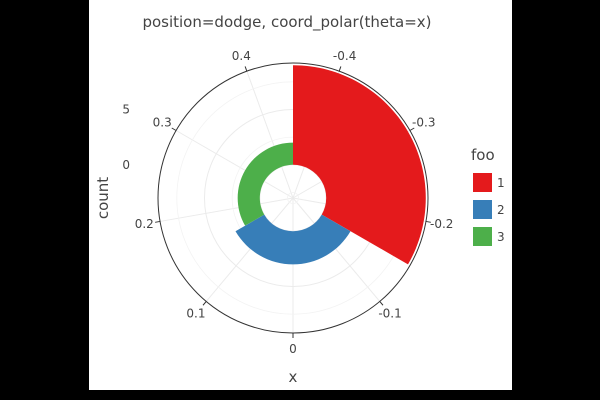  What do you see at coordinates (144, 224) in the screenshot?
I see `theta-tick-label: 0.2` at bounding box center [144, 224].